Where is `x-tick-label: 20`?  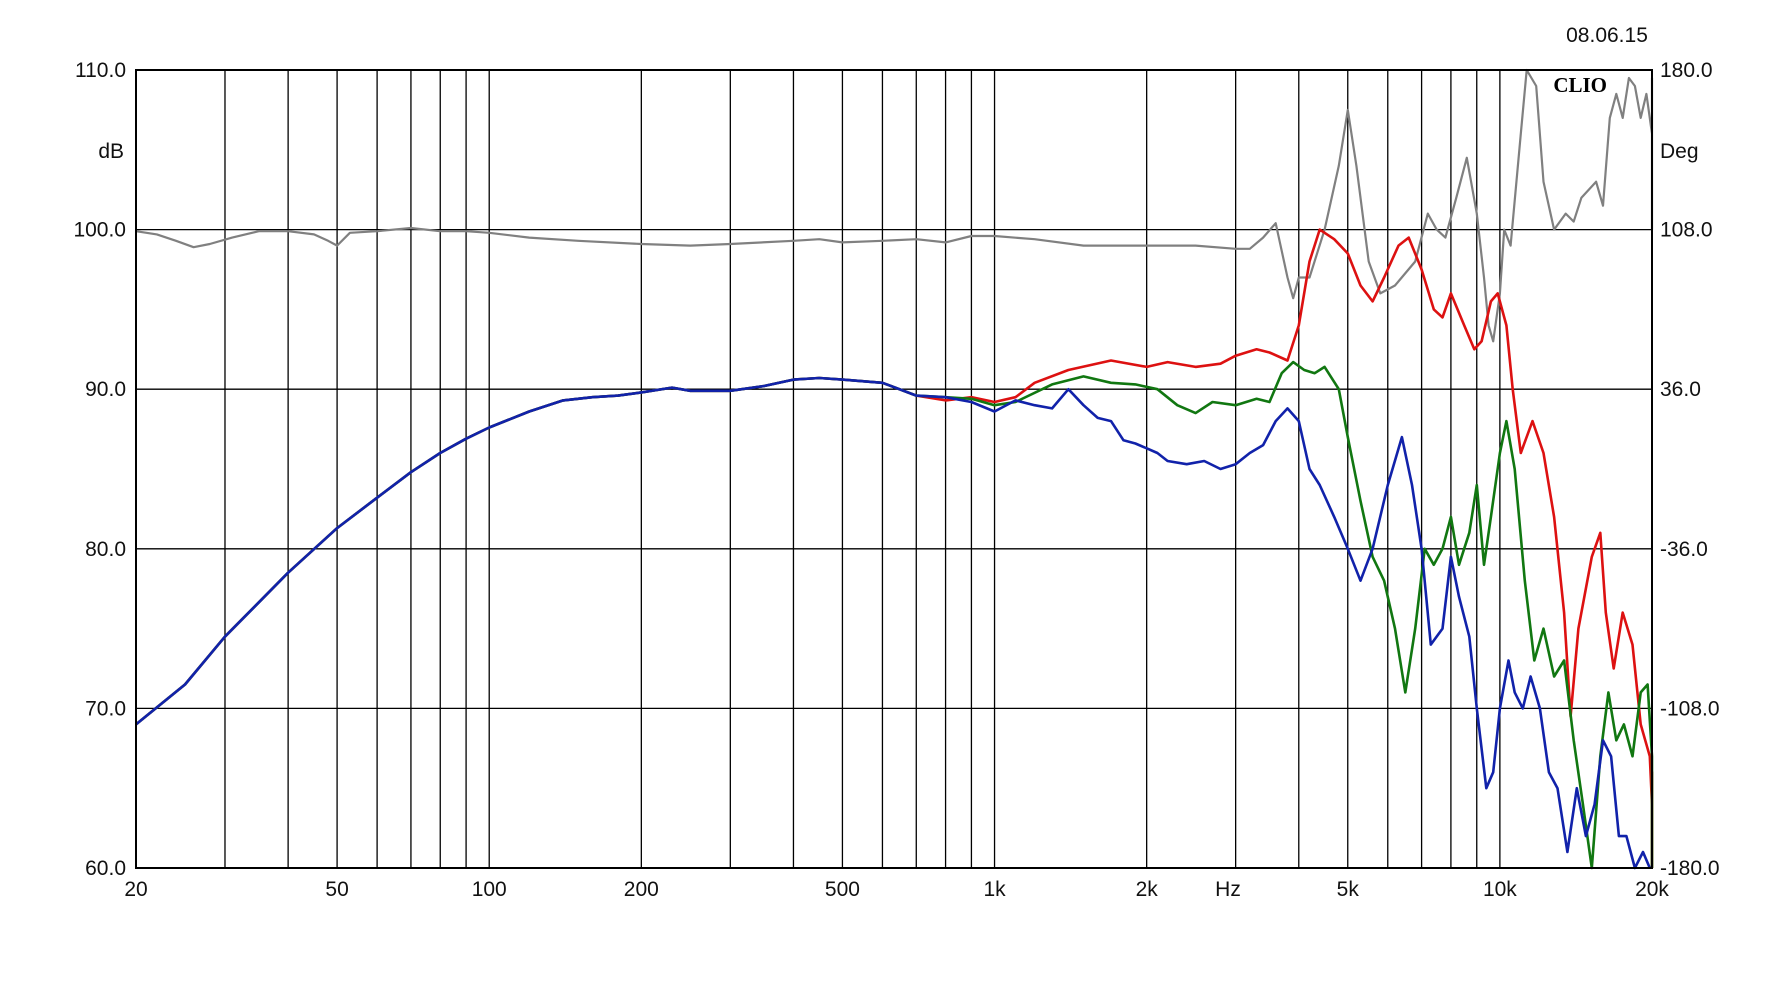
x-tick-label: 20 is located at coordinates (135, 889).